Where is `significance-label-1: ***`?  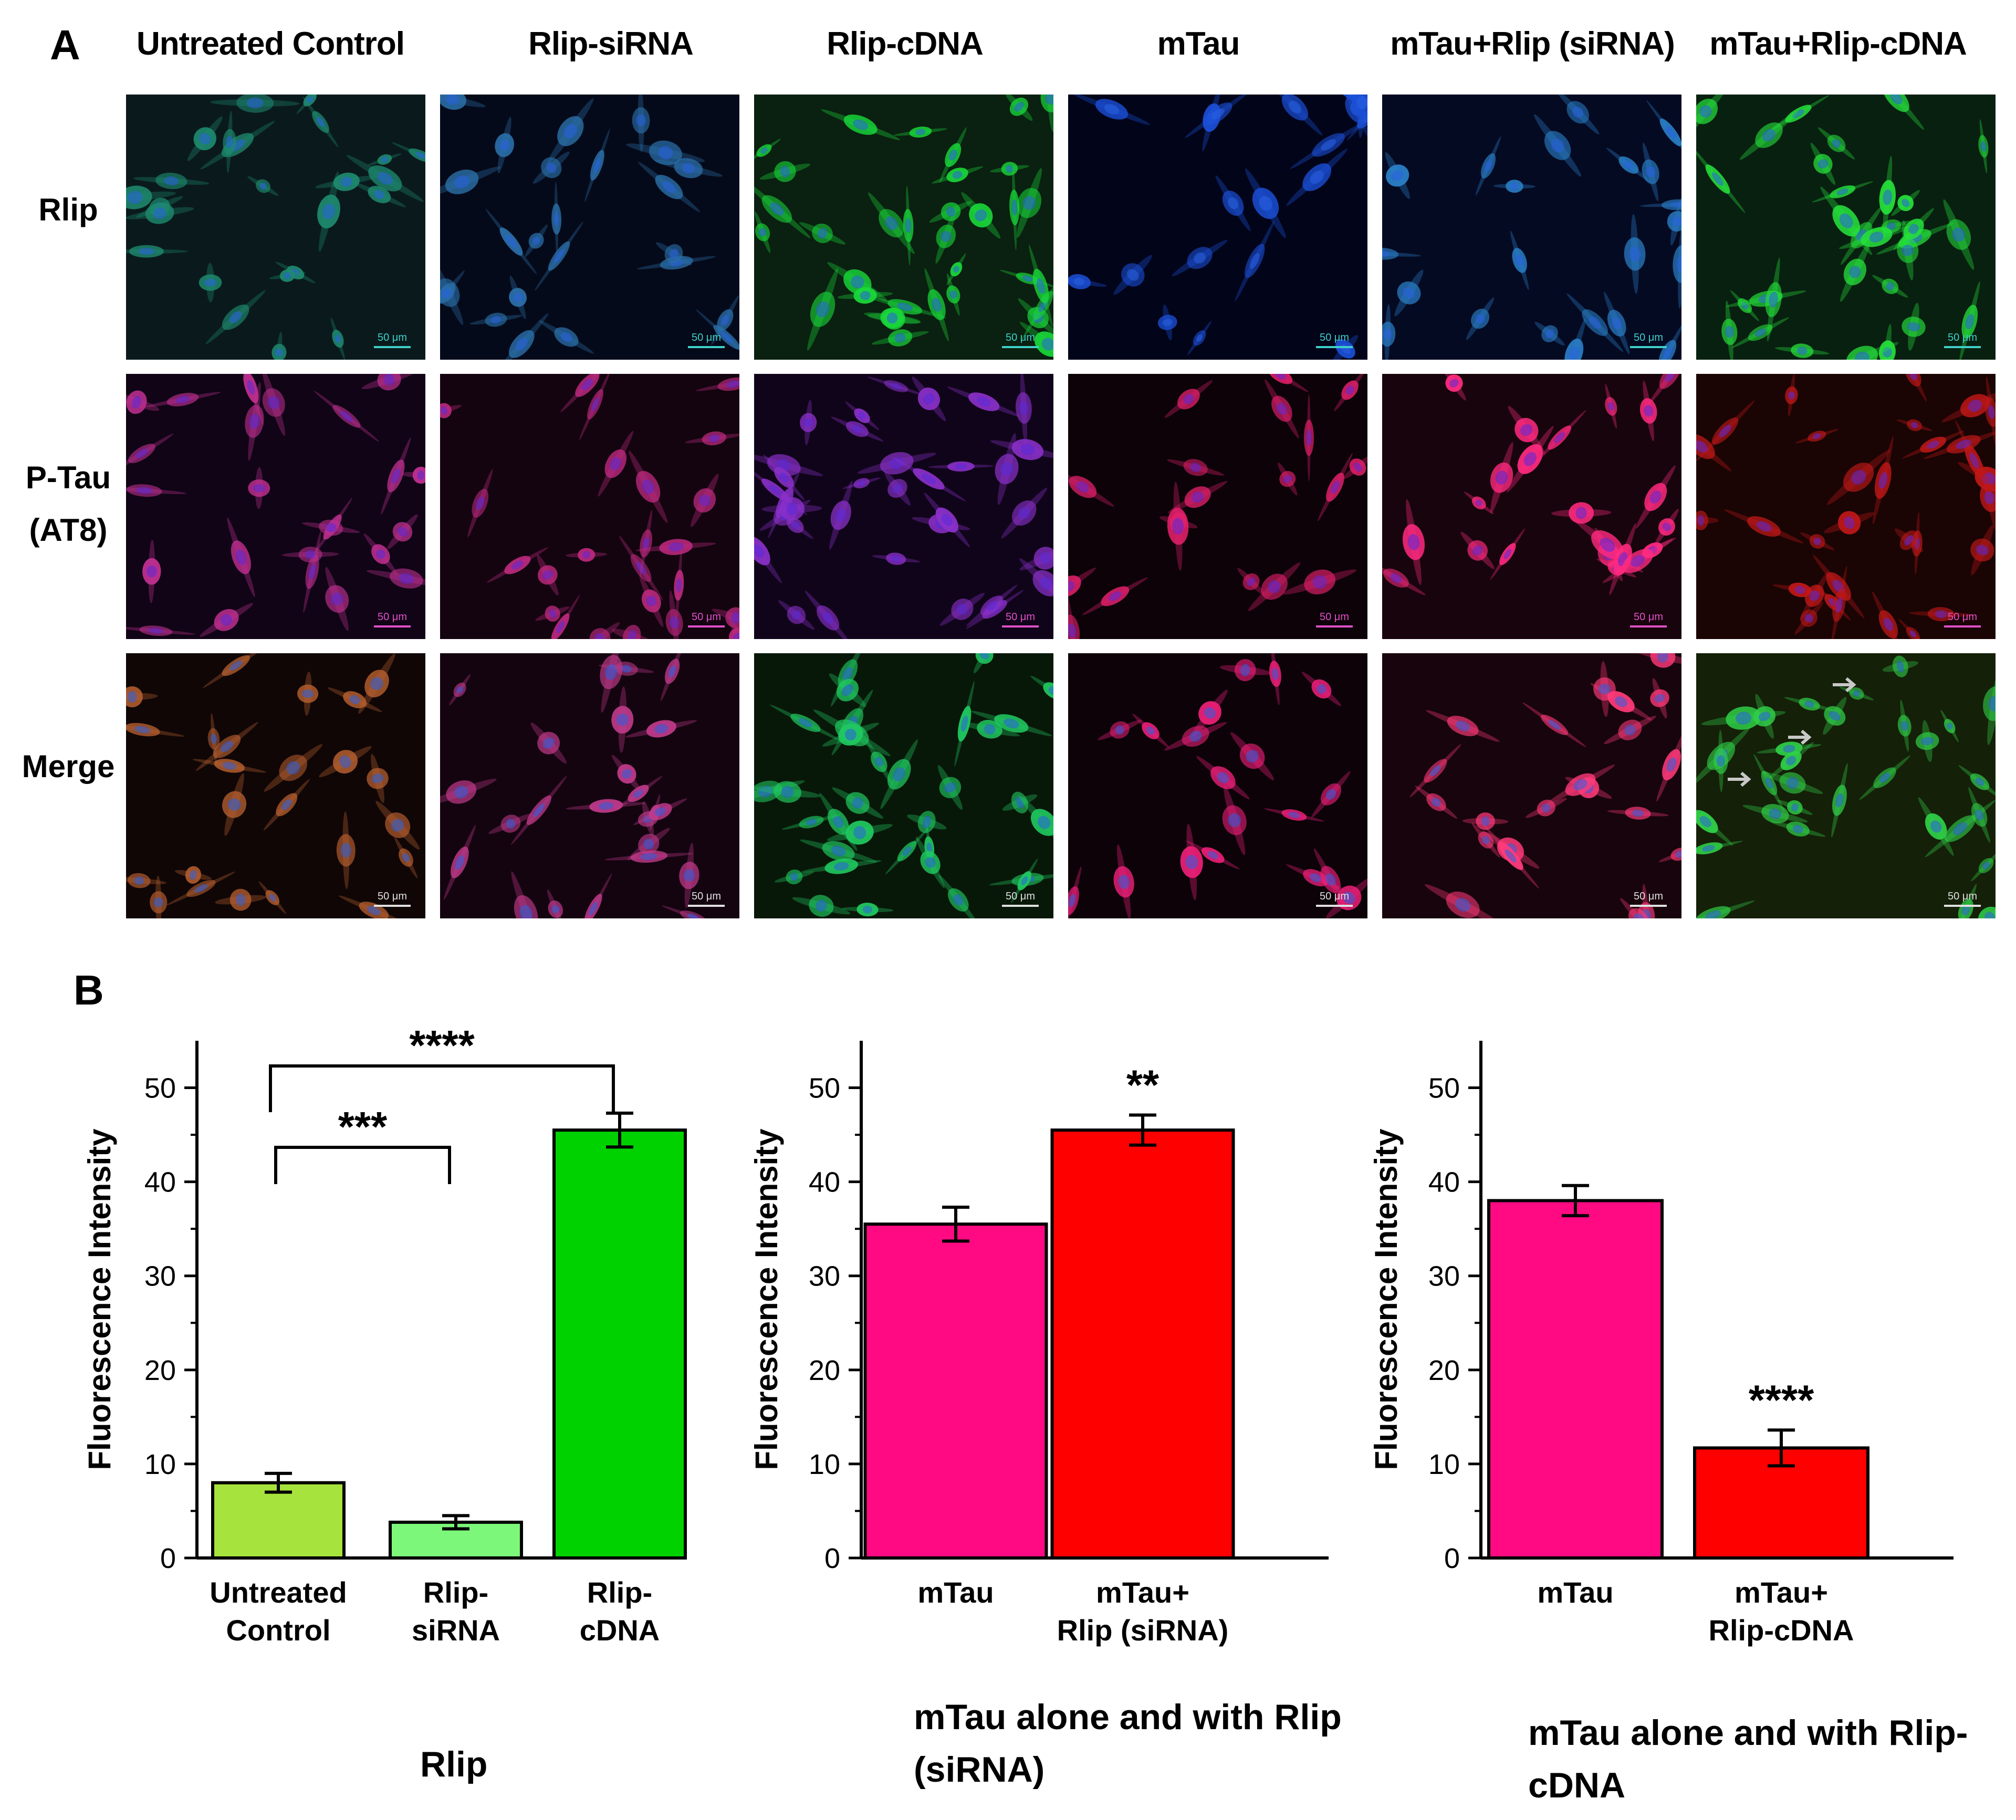 significance-label-1: *** is located at coordinates (363, 1126).